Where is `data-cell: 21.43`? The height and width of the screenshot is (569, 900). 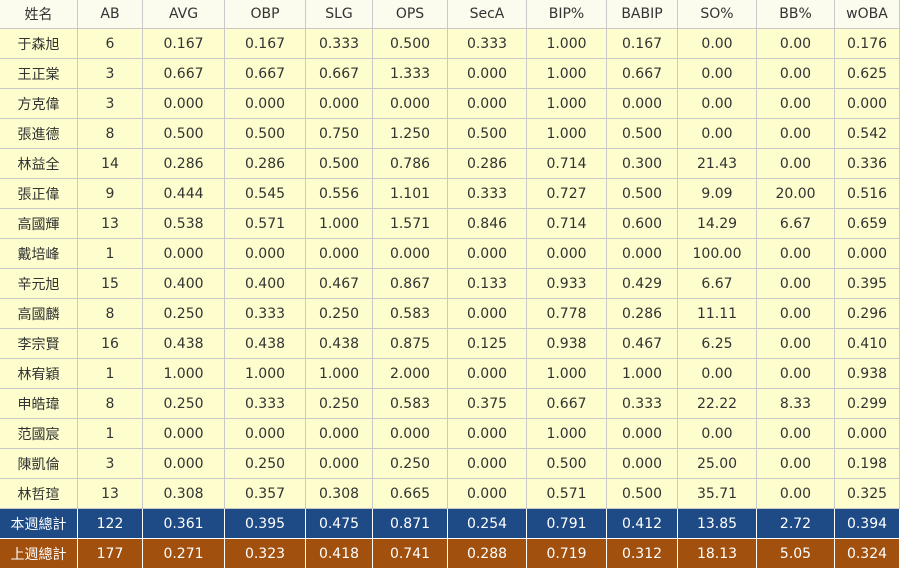
data-cell: 21.43 is located at coordinates (717, 164).